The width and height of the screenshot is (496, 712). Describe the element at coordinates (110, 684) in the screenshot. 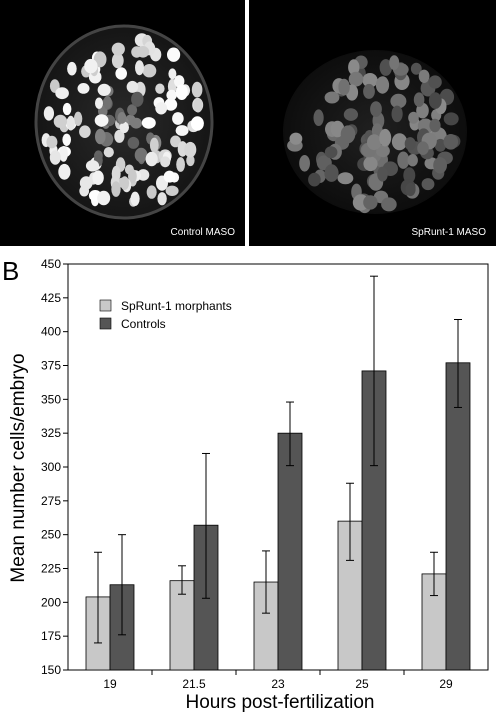

I see `x-tick-label: 19` at that location.